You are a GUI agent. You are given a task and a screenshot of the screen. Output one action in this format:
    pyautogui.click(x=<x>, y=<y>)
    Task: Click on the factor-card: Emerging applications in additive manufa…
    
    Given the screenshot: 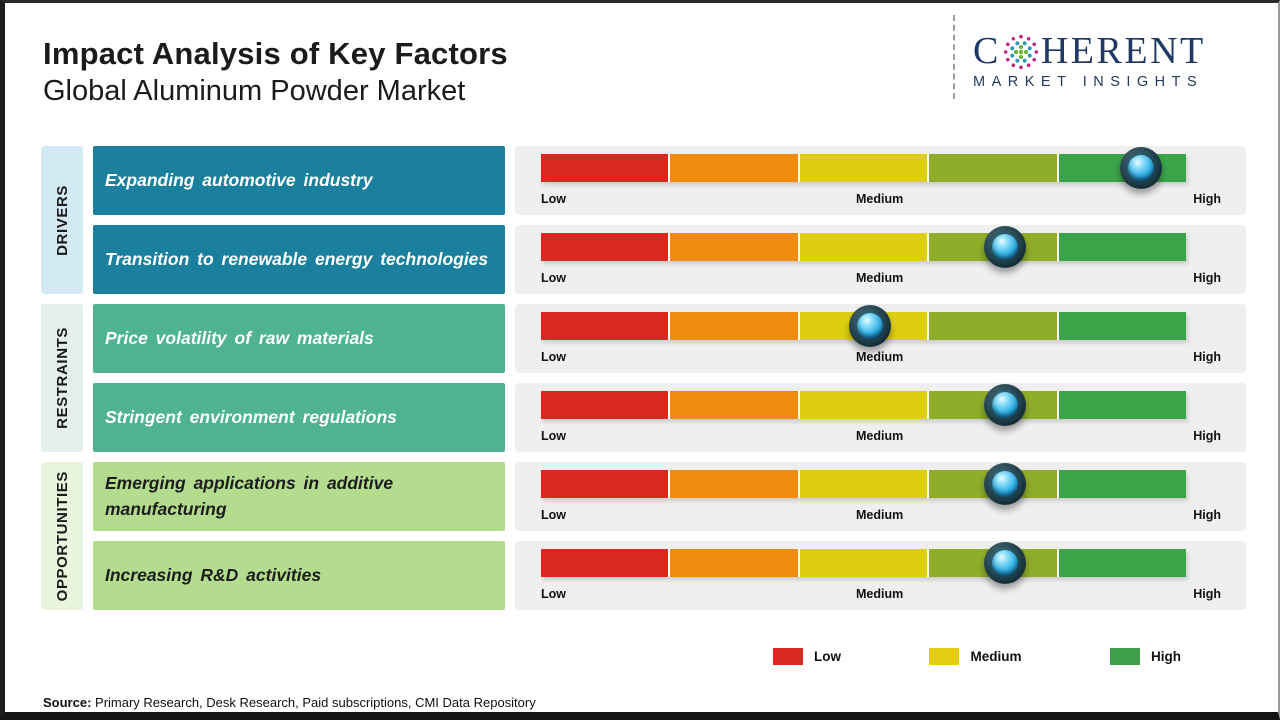 What is the action you would take?
    pyautogui.click(x=299, y=496)
    